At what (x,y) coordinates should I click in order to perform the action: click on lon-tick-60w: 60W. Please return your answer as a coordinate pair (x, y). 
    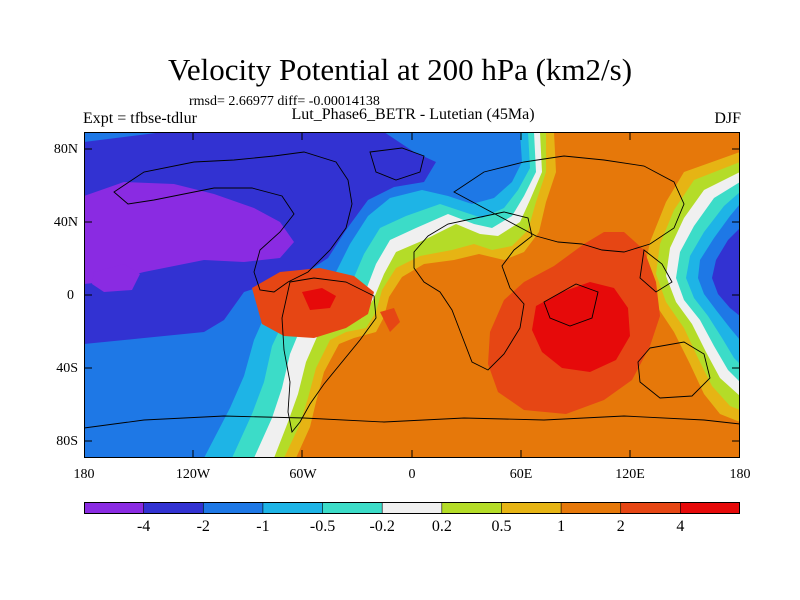
    Looking at the image, I should click on (303, 474).